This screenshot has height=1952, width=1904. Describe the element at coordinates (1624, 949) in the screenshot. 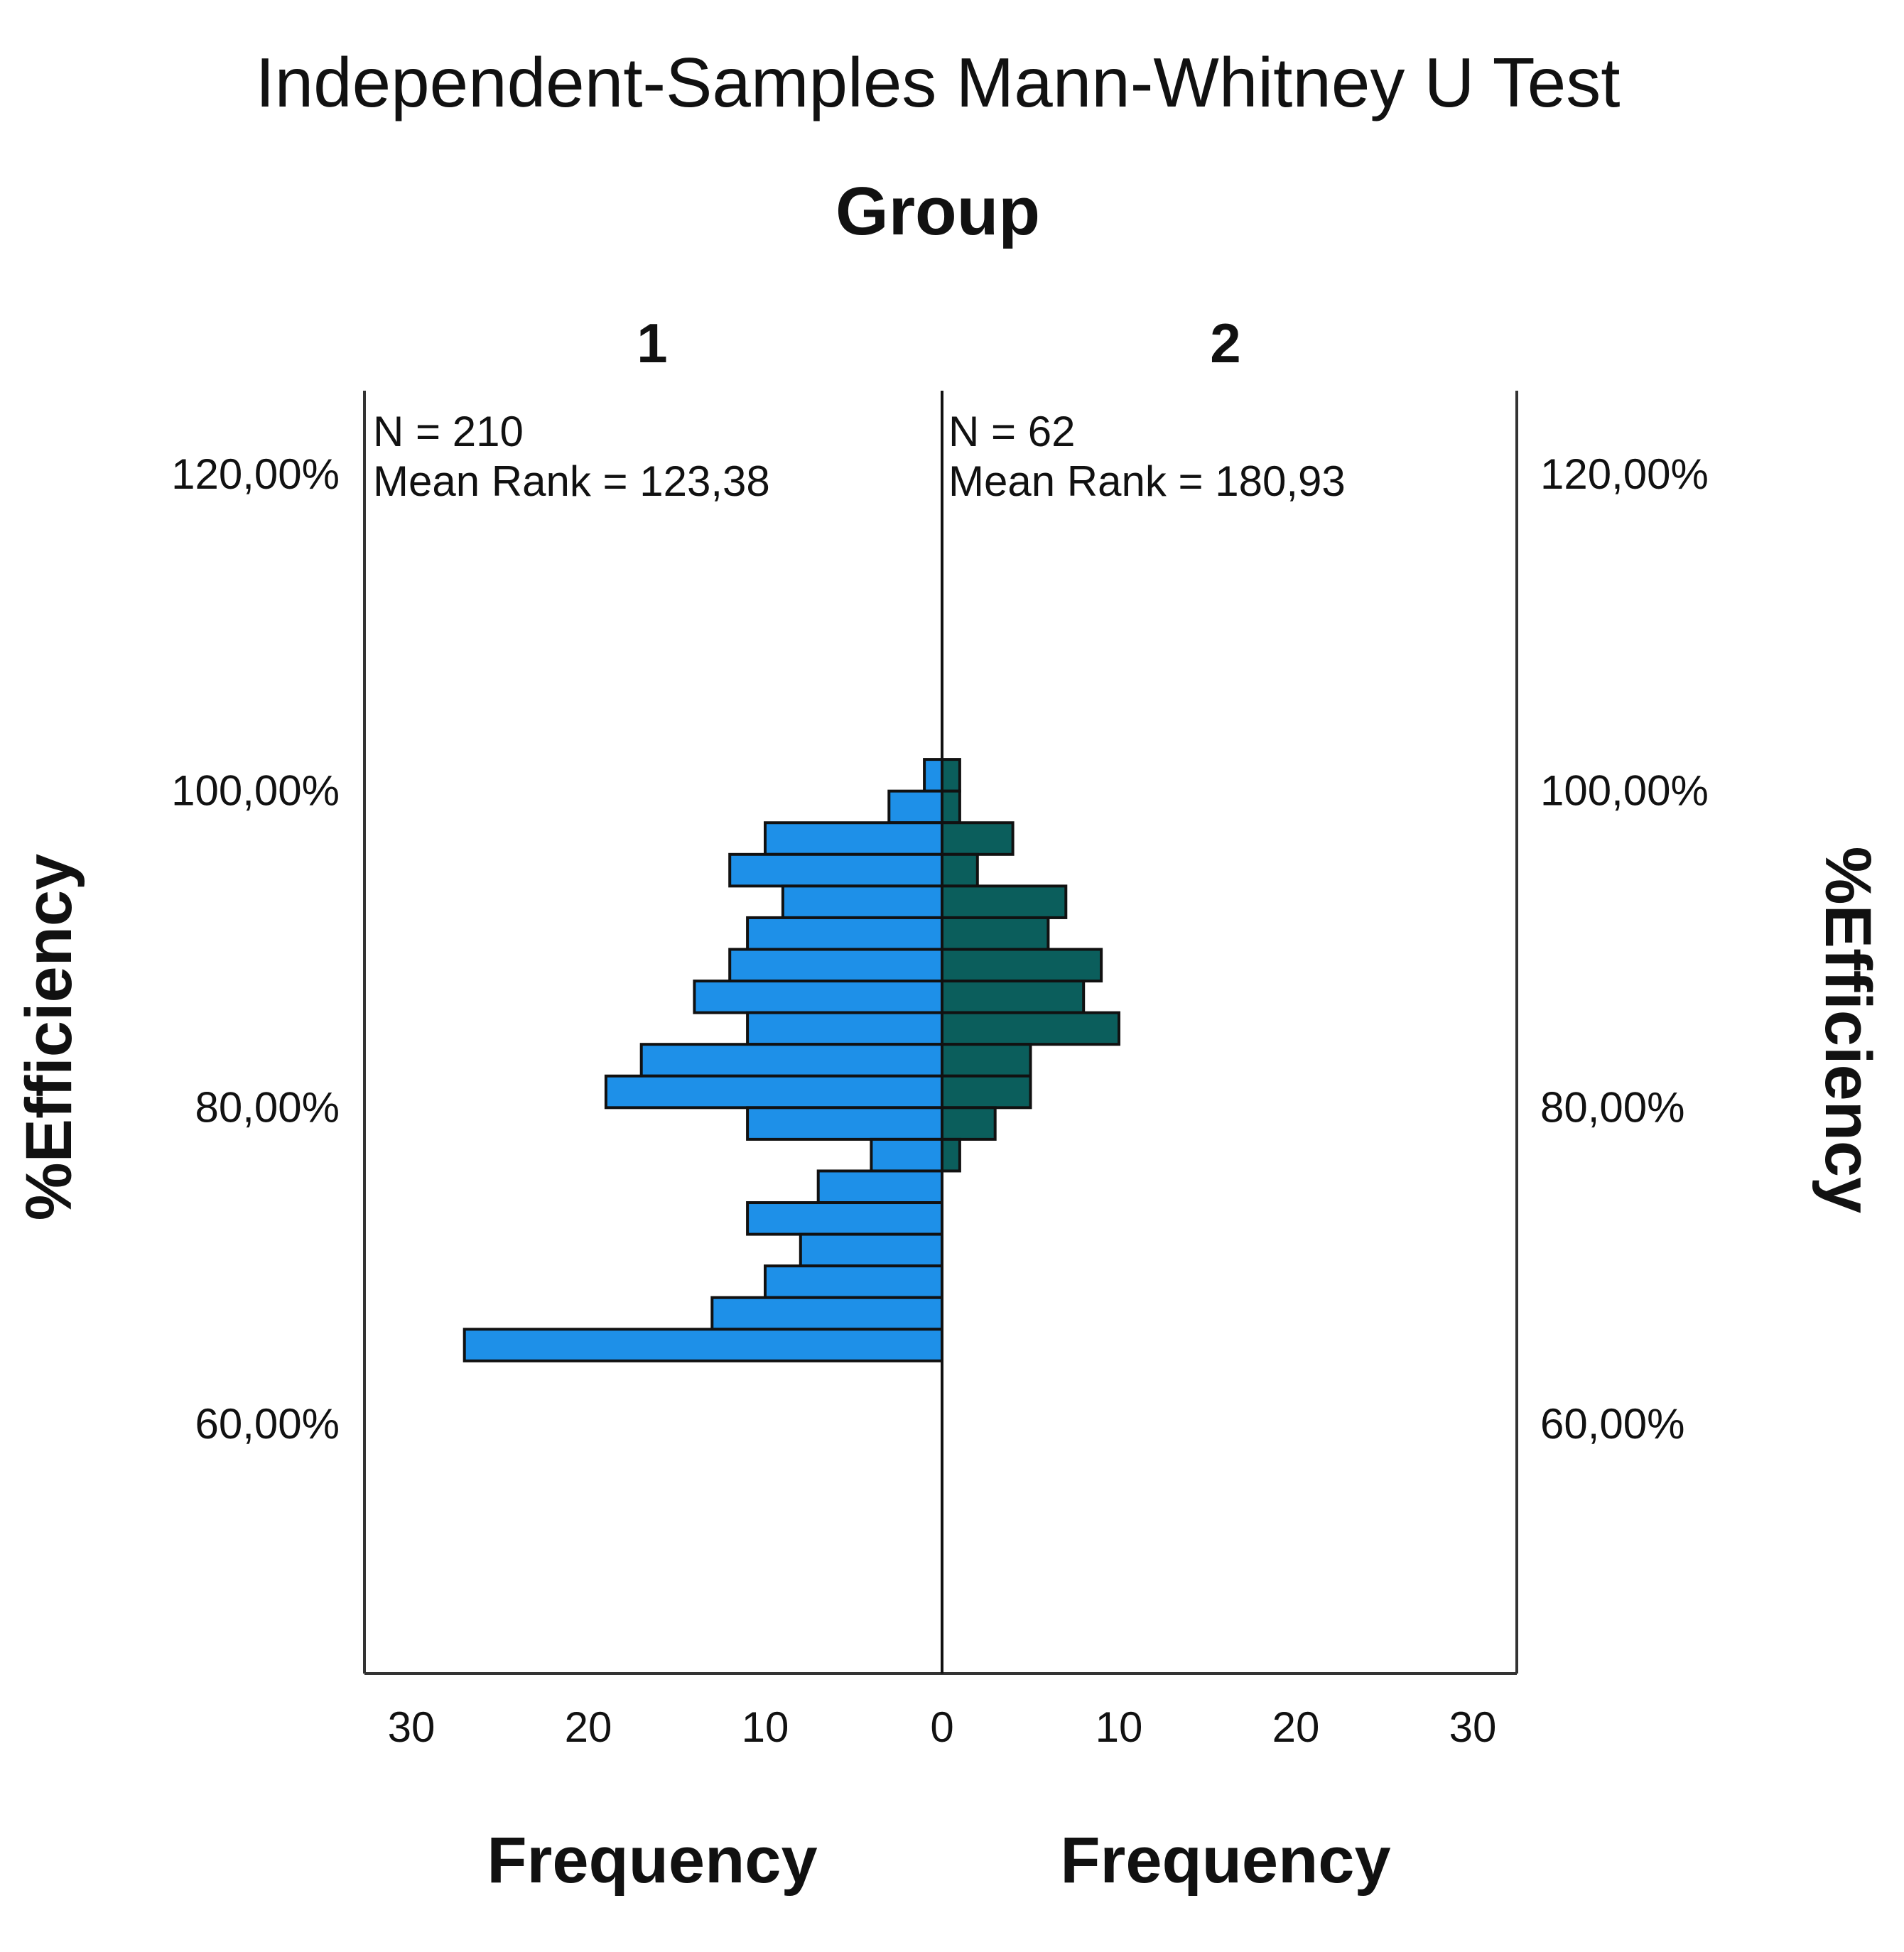

I see `y-tick-labels-right: 60,00% 80,00% 100,00% 120,00%` at that location.